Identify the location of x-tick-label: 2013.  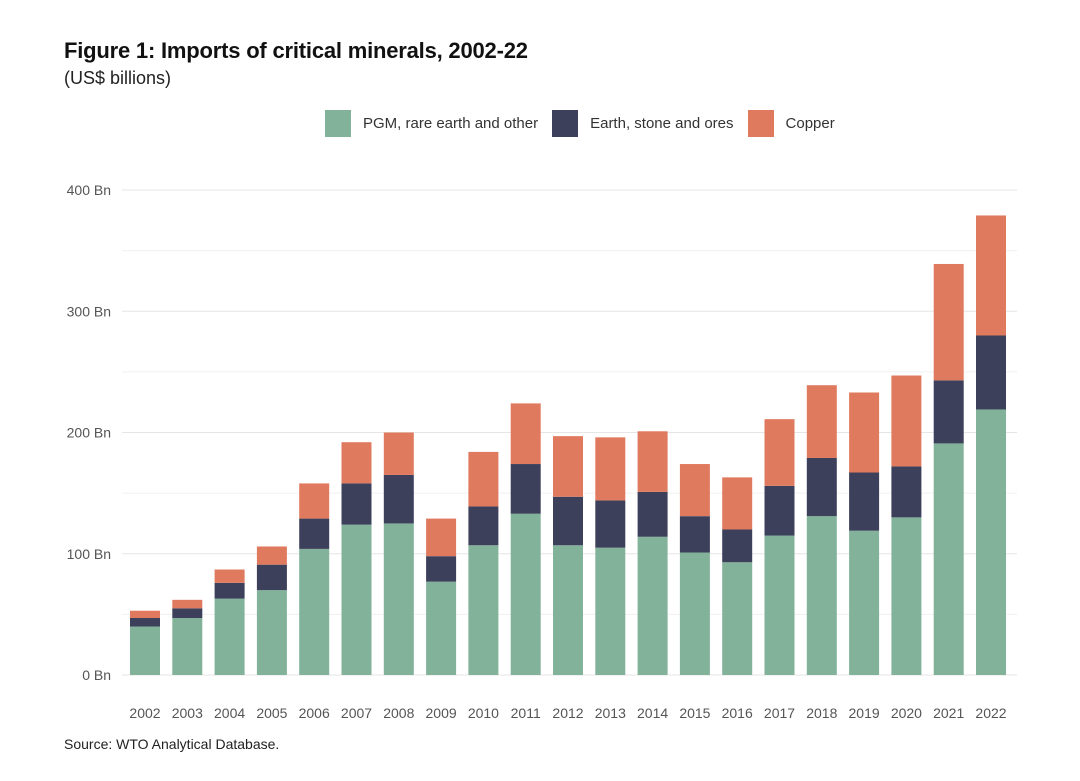
(610, 713).